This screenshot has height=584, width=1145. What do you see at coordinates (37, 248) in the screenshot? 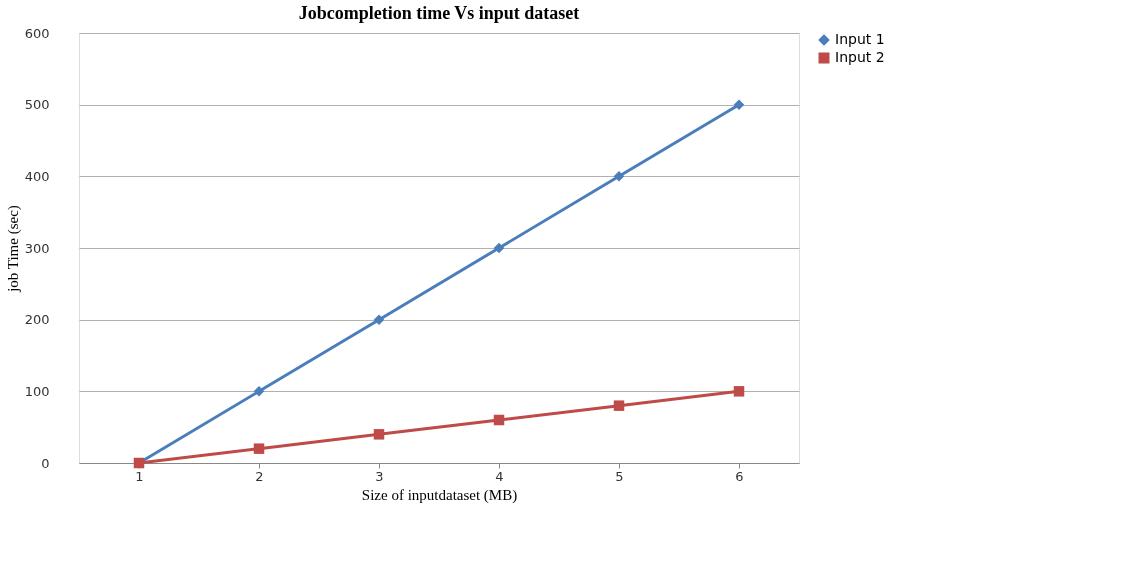
I see `y-tick-label: 300` at bounding box center [37, 248].